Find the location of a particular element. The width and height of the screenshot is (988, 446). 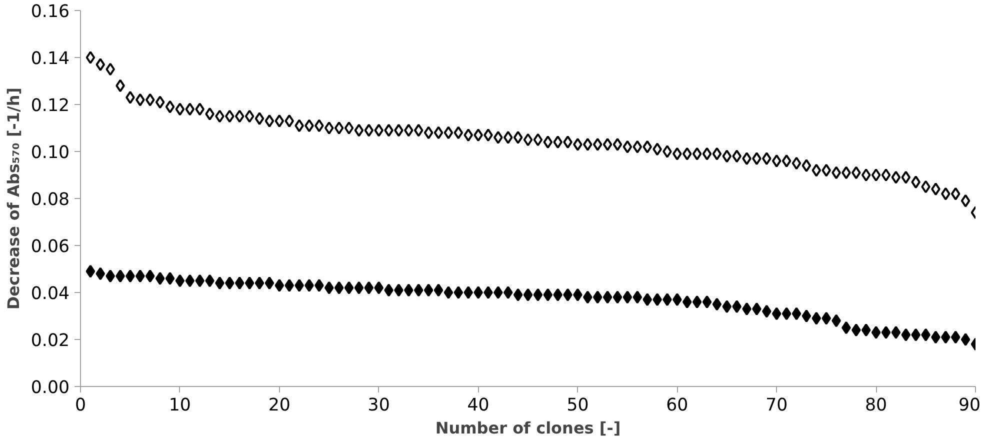

y-tick-label: 0.12 is located at coordinates (50, 106).